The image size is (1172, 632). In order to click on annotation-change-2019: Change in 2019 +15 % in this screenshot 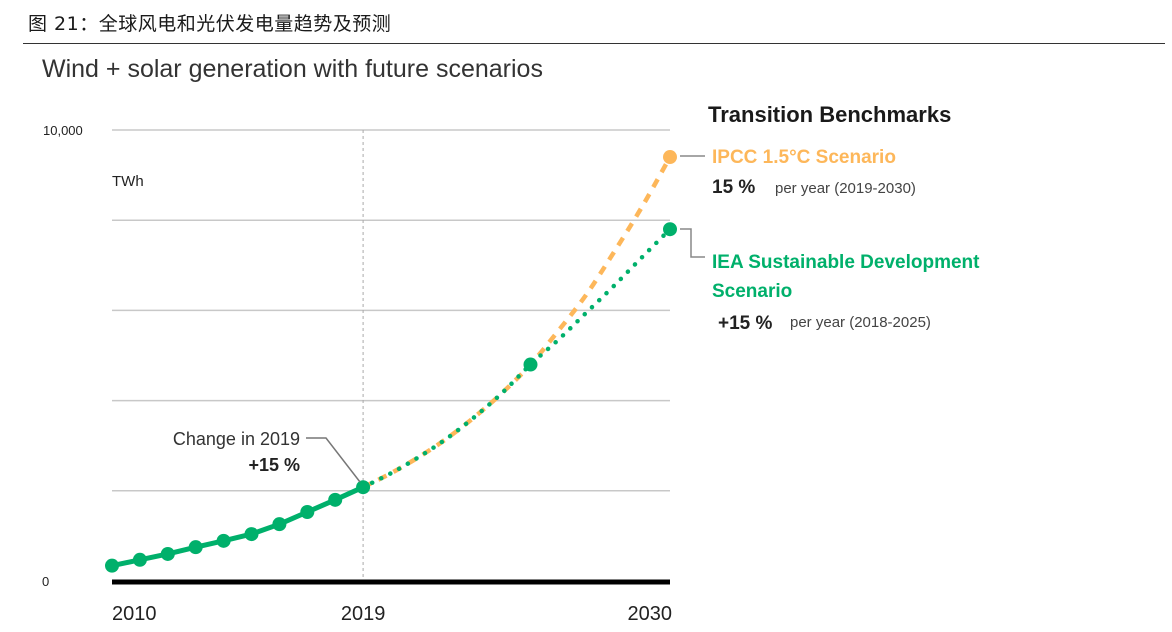, I will do `click(267, 456)`.